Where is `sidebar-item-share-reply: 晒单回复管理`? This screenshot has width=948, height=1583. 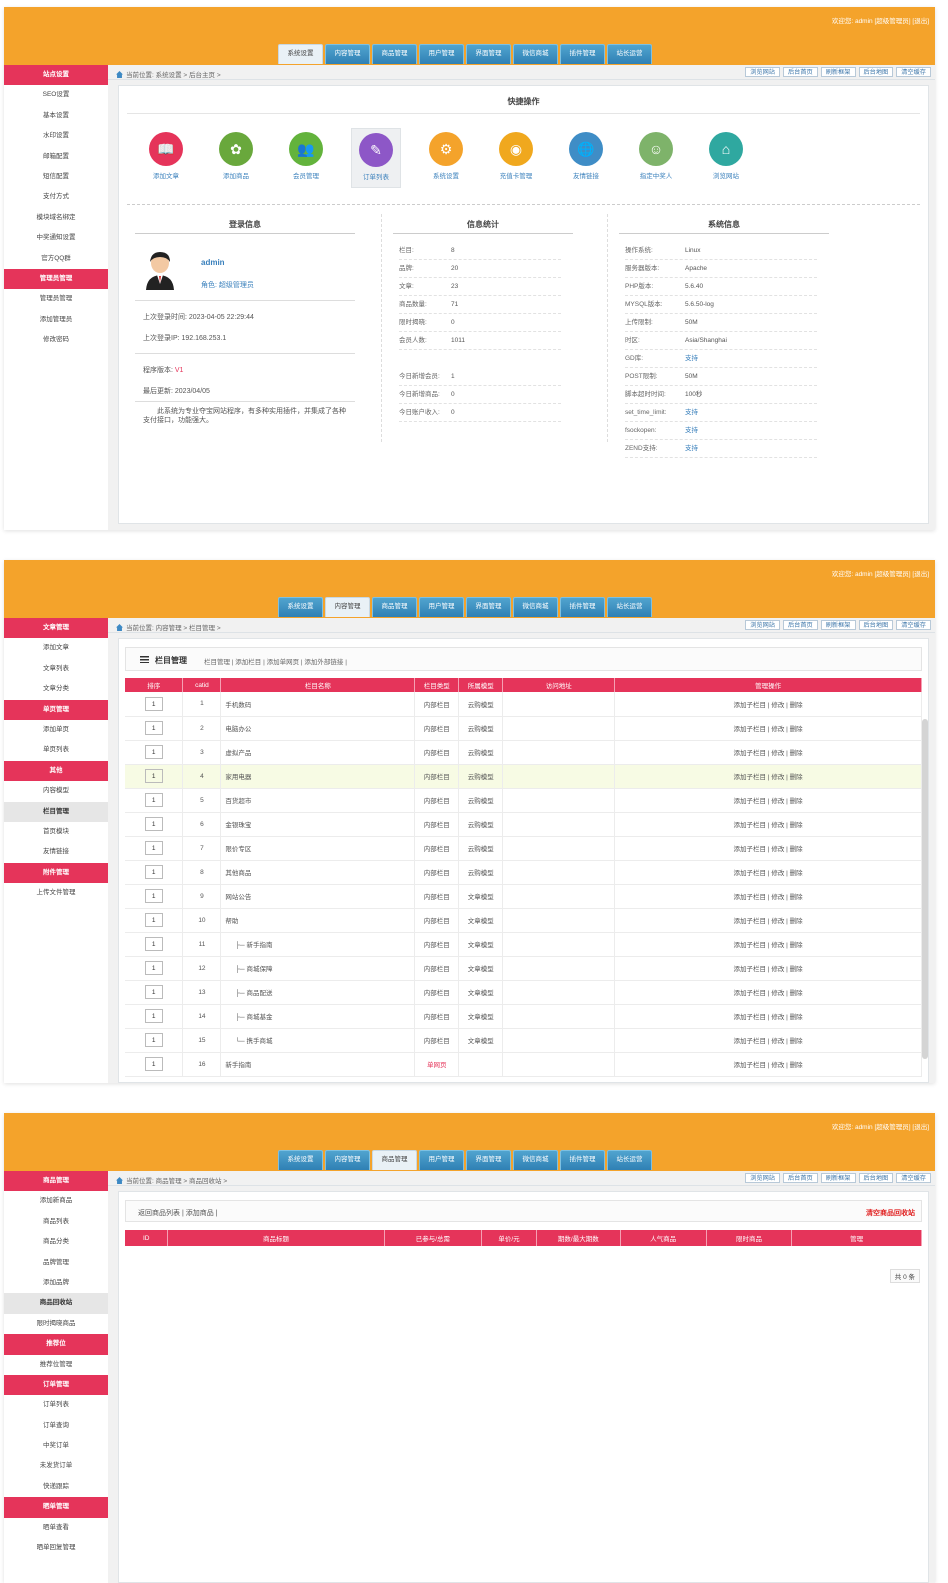
sidebar-item-share-reply: 晒单回复管理 is located at coordinates (56, 1548).